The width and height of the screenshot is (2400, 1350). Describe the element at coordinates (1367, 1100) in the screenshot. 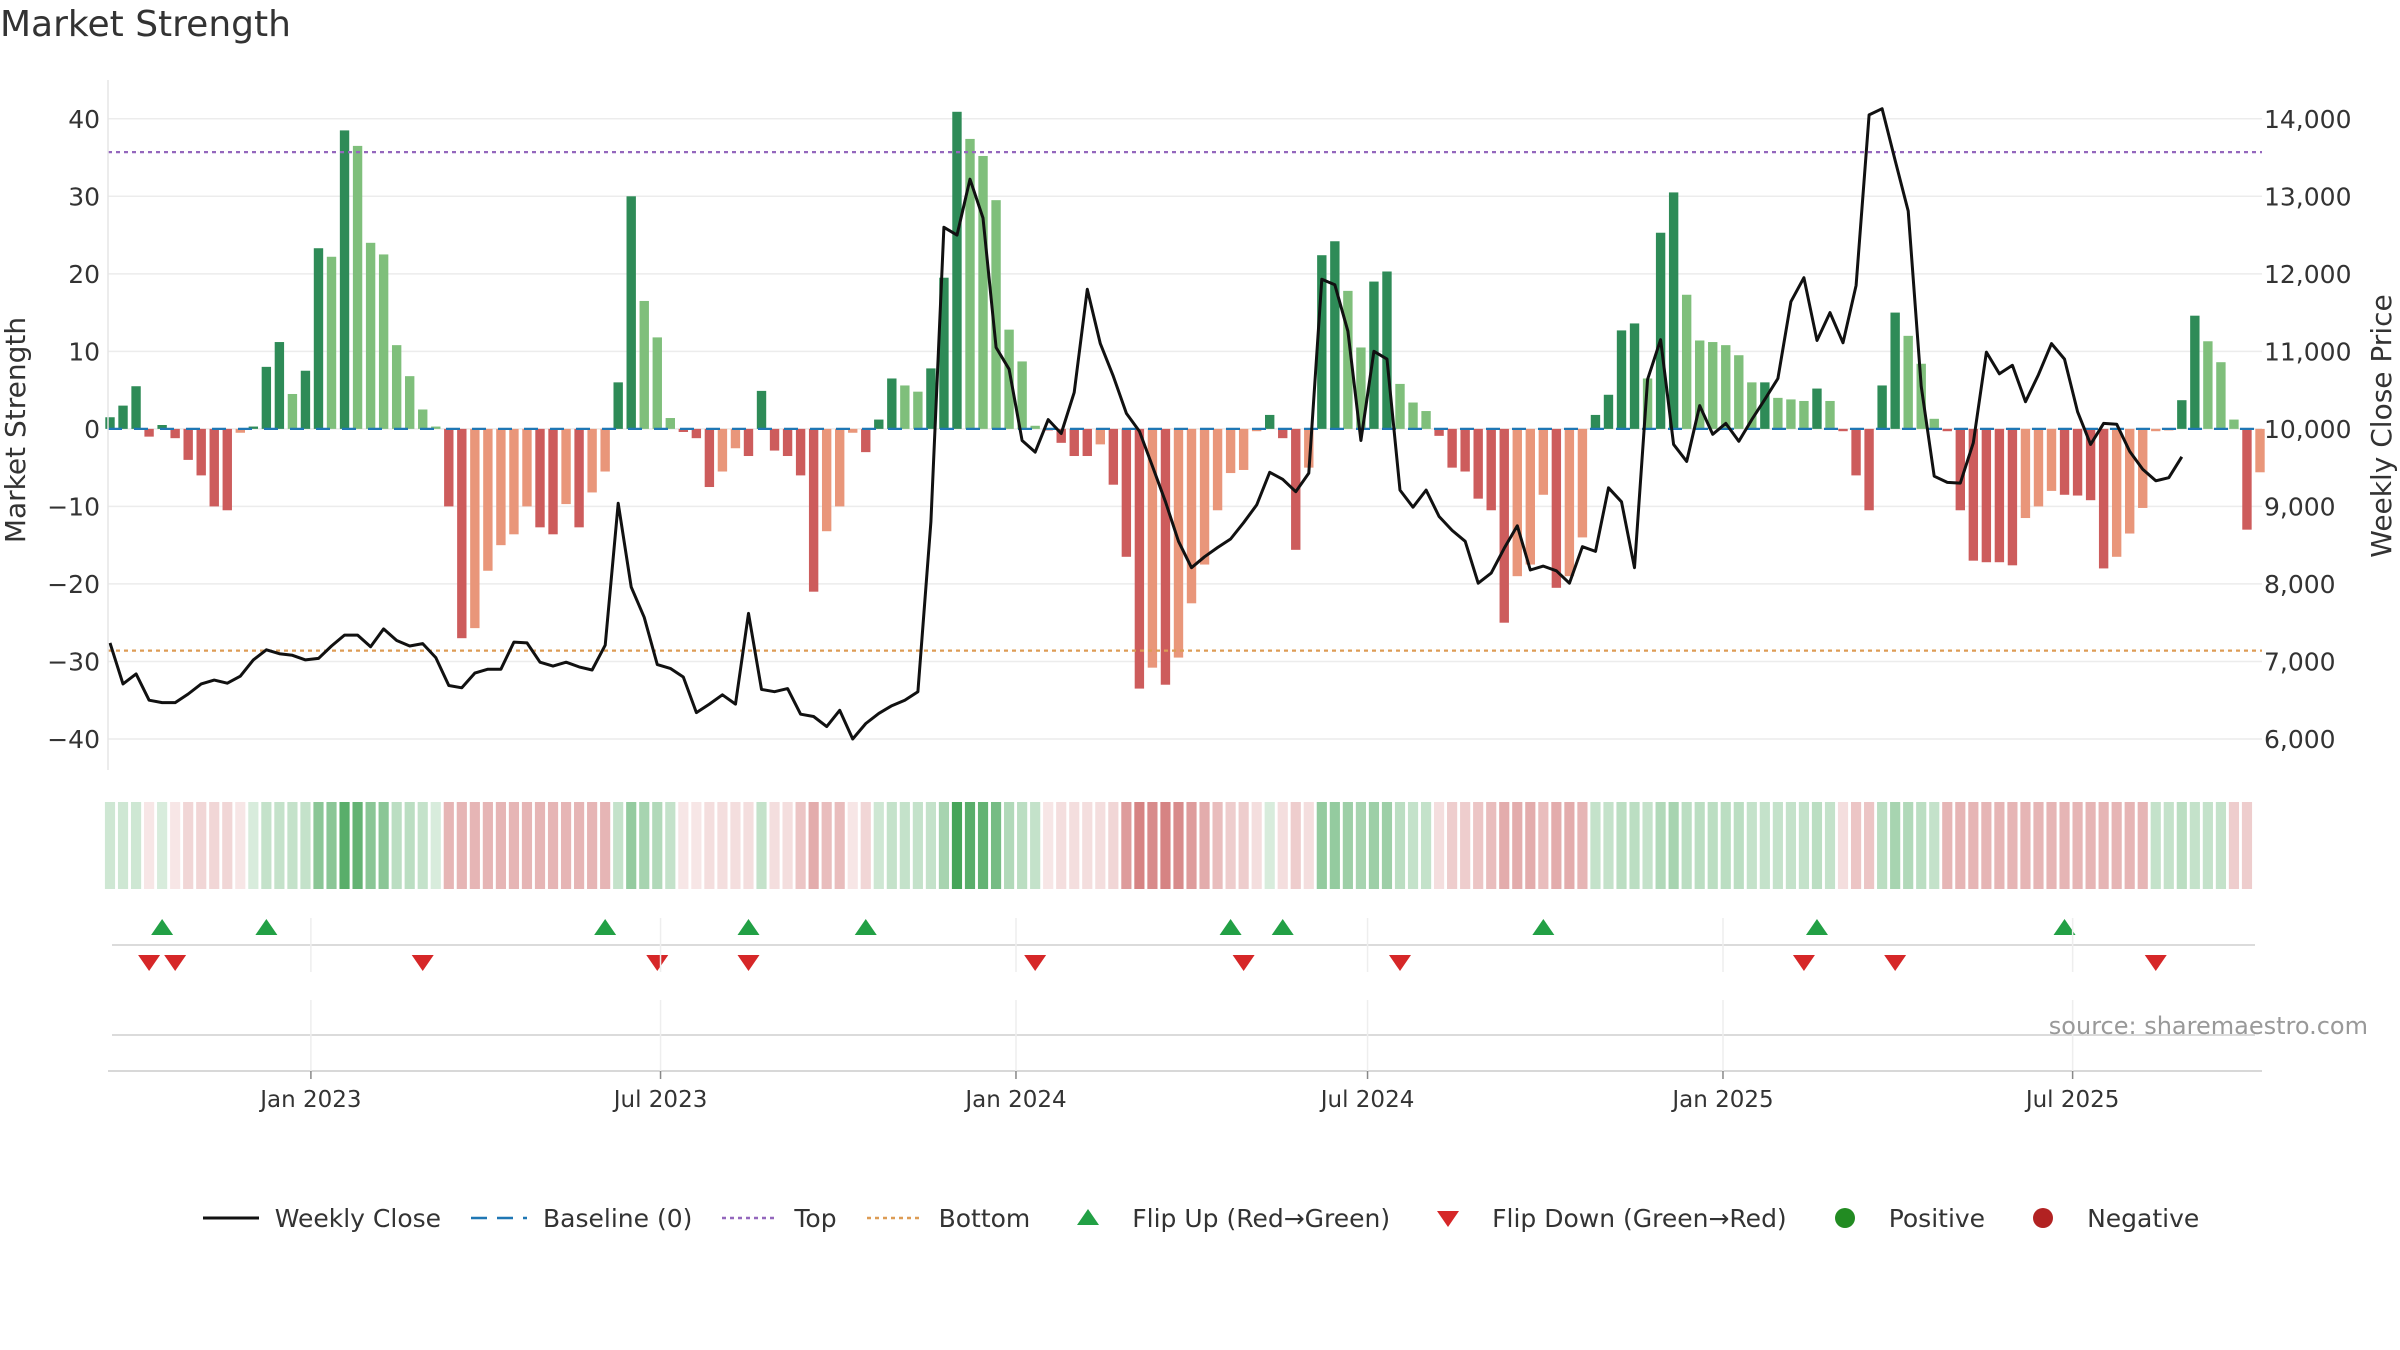

I see `x-tick-label: Jul 2024` at that location.